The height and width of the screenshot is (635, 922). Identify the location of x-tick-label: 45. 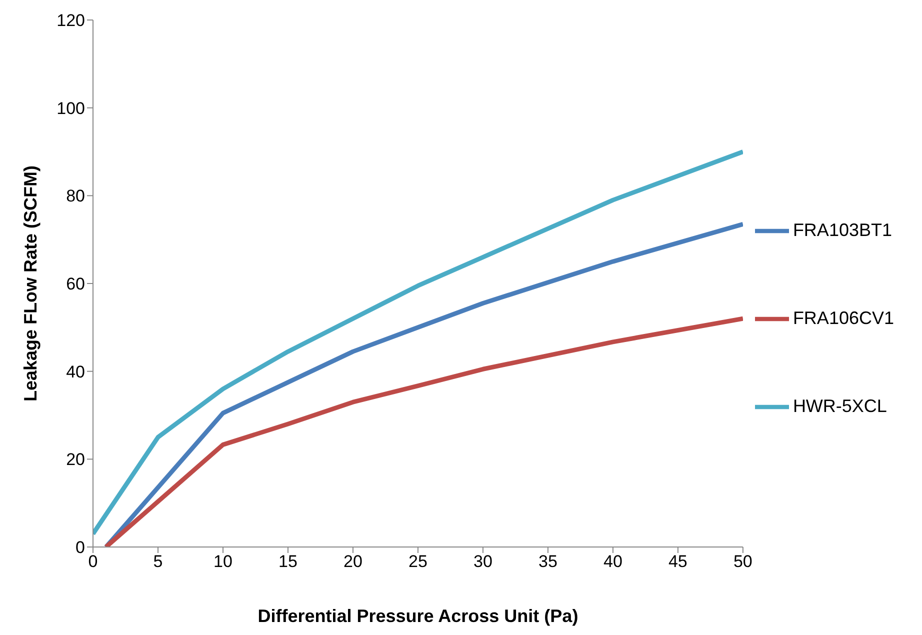
(678, 562).